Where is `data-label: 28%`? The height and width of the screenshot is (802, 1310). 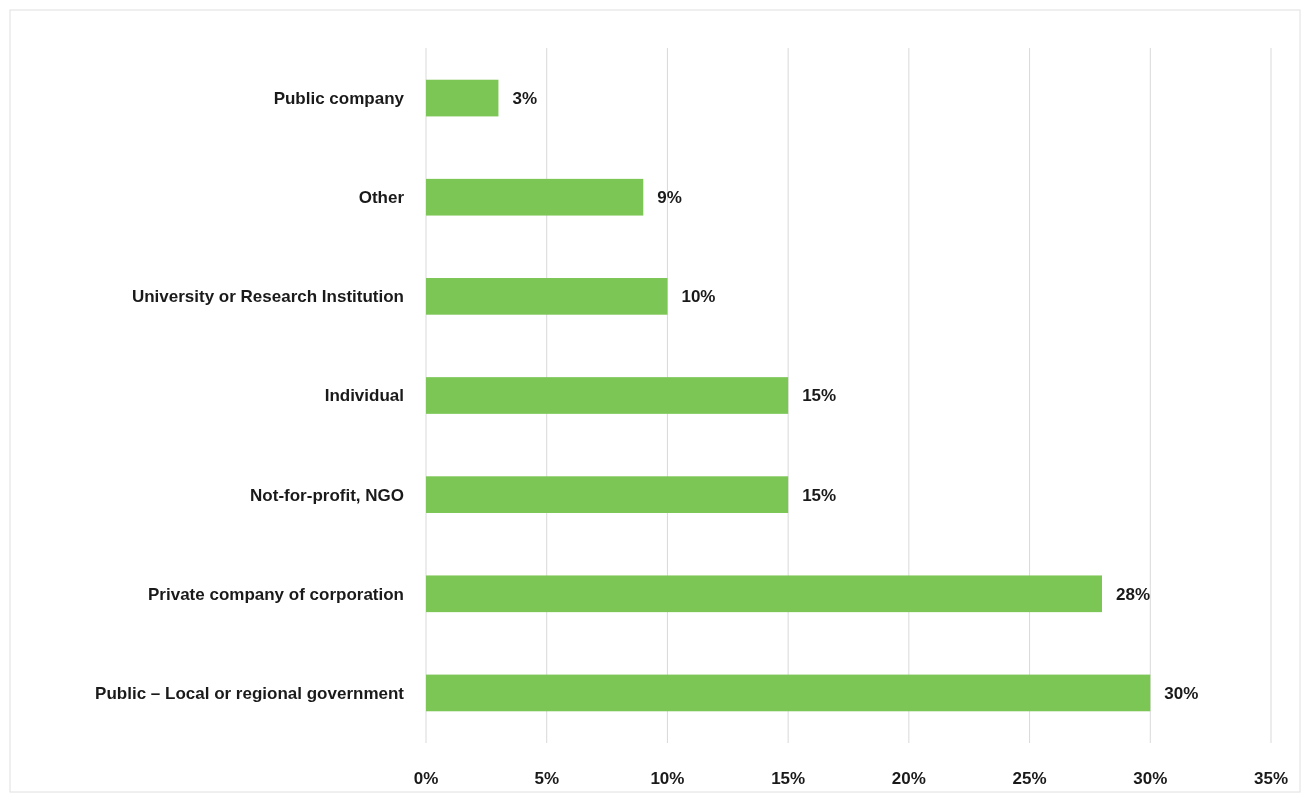
data-label: 28% is located at coordinates (1133, 594).